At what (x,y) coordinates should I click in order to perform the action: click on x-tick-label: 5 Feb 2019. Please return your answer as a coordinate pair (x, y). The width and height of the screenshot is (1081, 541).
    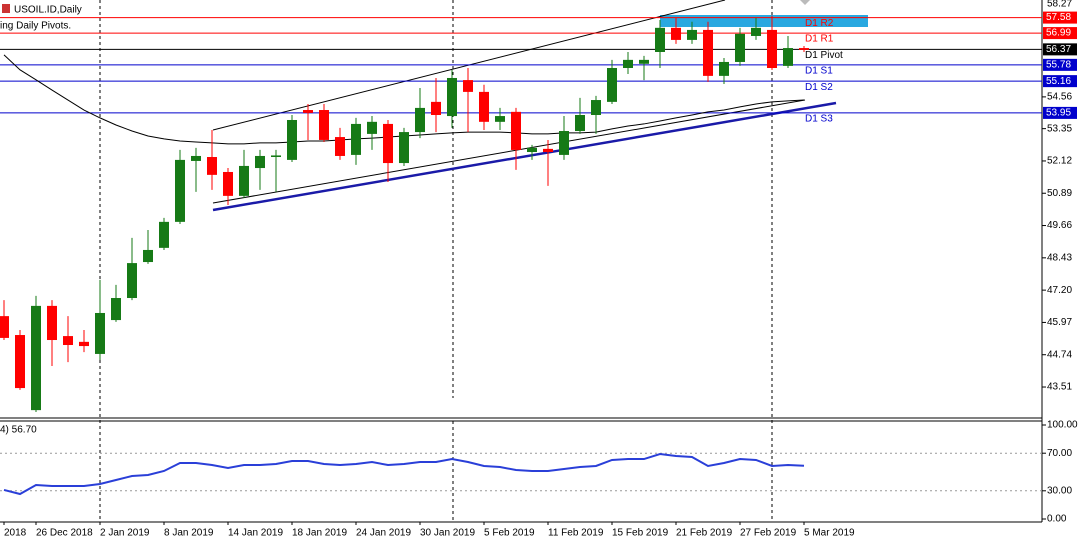
    Looking at the image, I should click on (509, 533).